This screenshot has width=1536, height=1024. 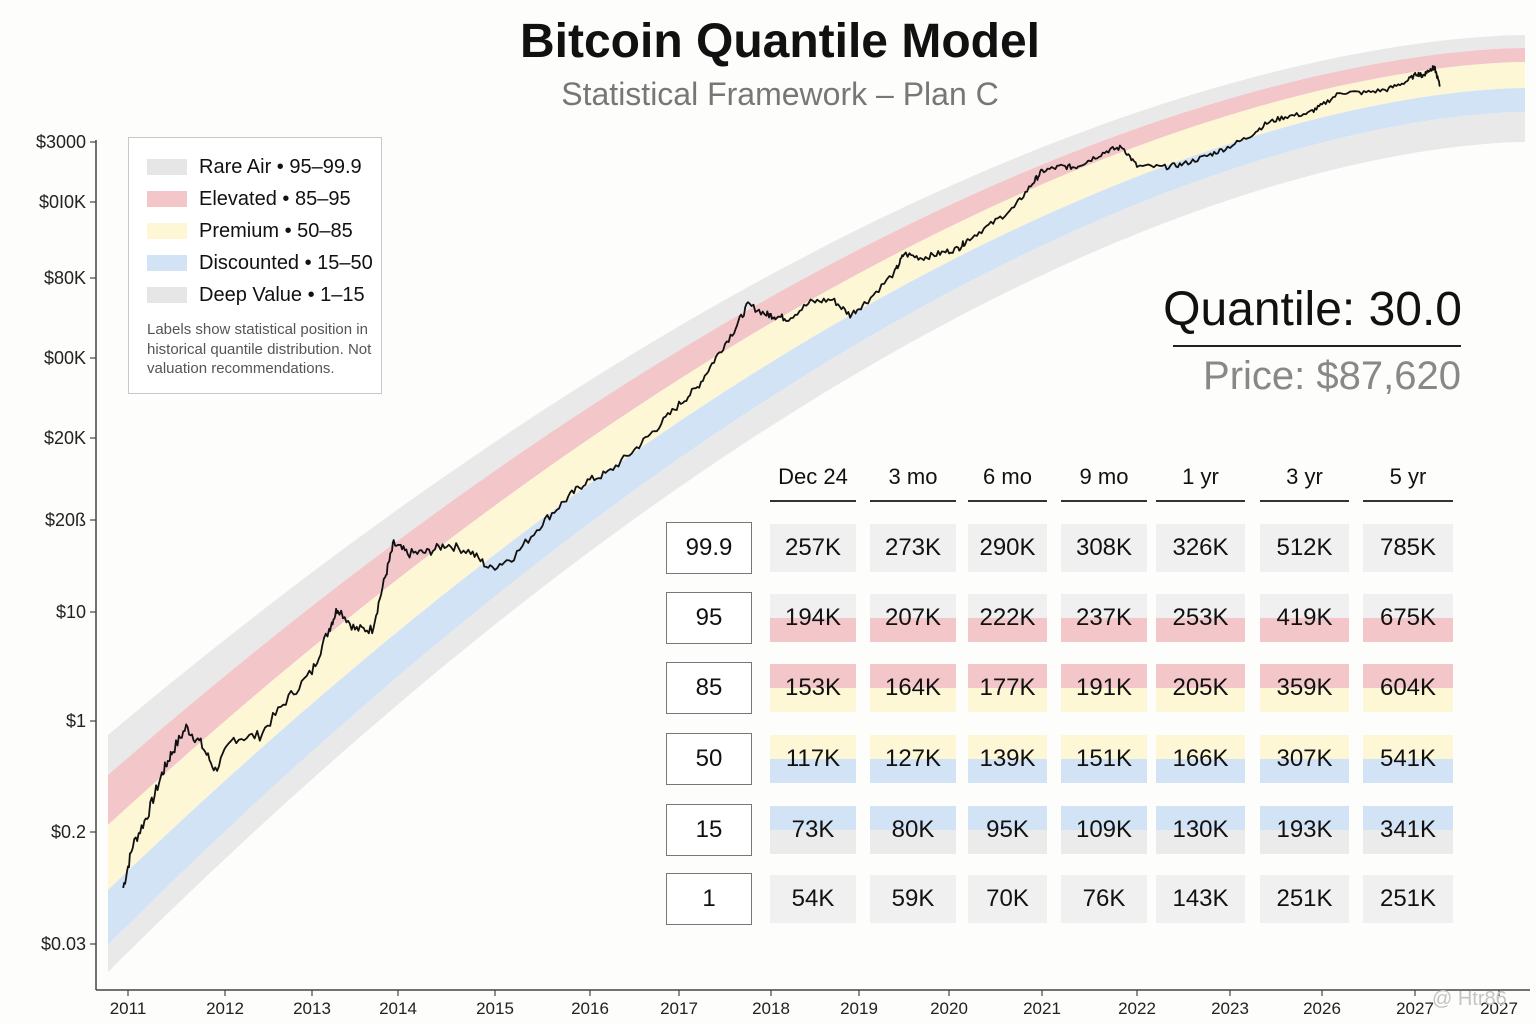 I want to click on x-tick-label: 2013, so click(x=312, y=1008).